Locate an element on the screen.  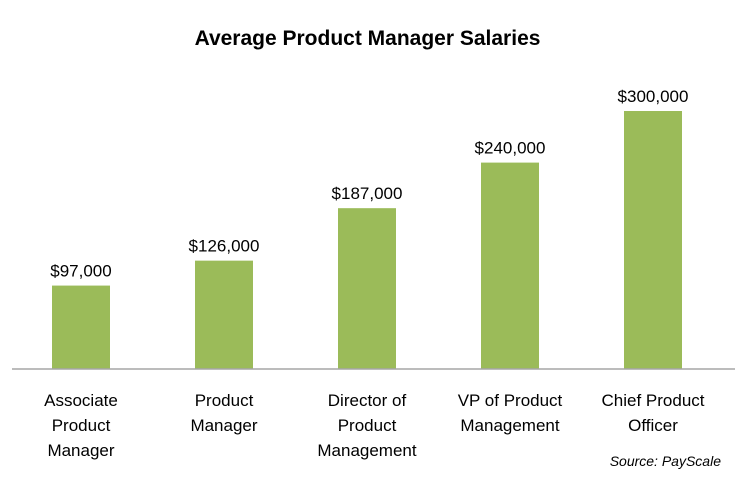
data-label-5: $300,000 is located at coordinates (653, 96).